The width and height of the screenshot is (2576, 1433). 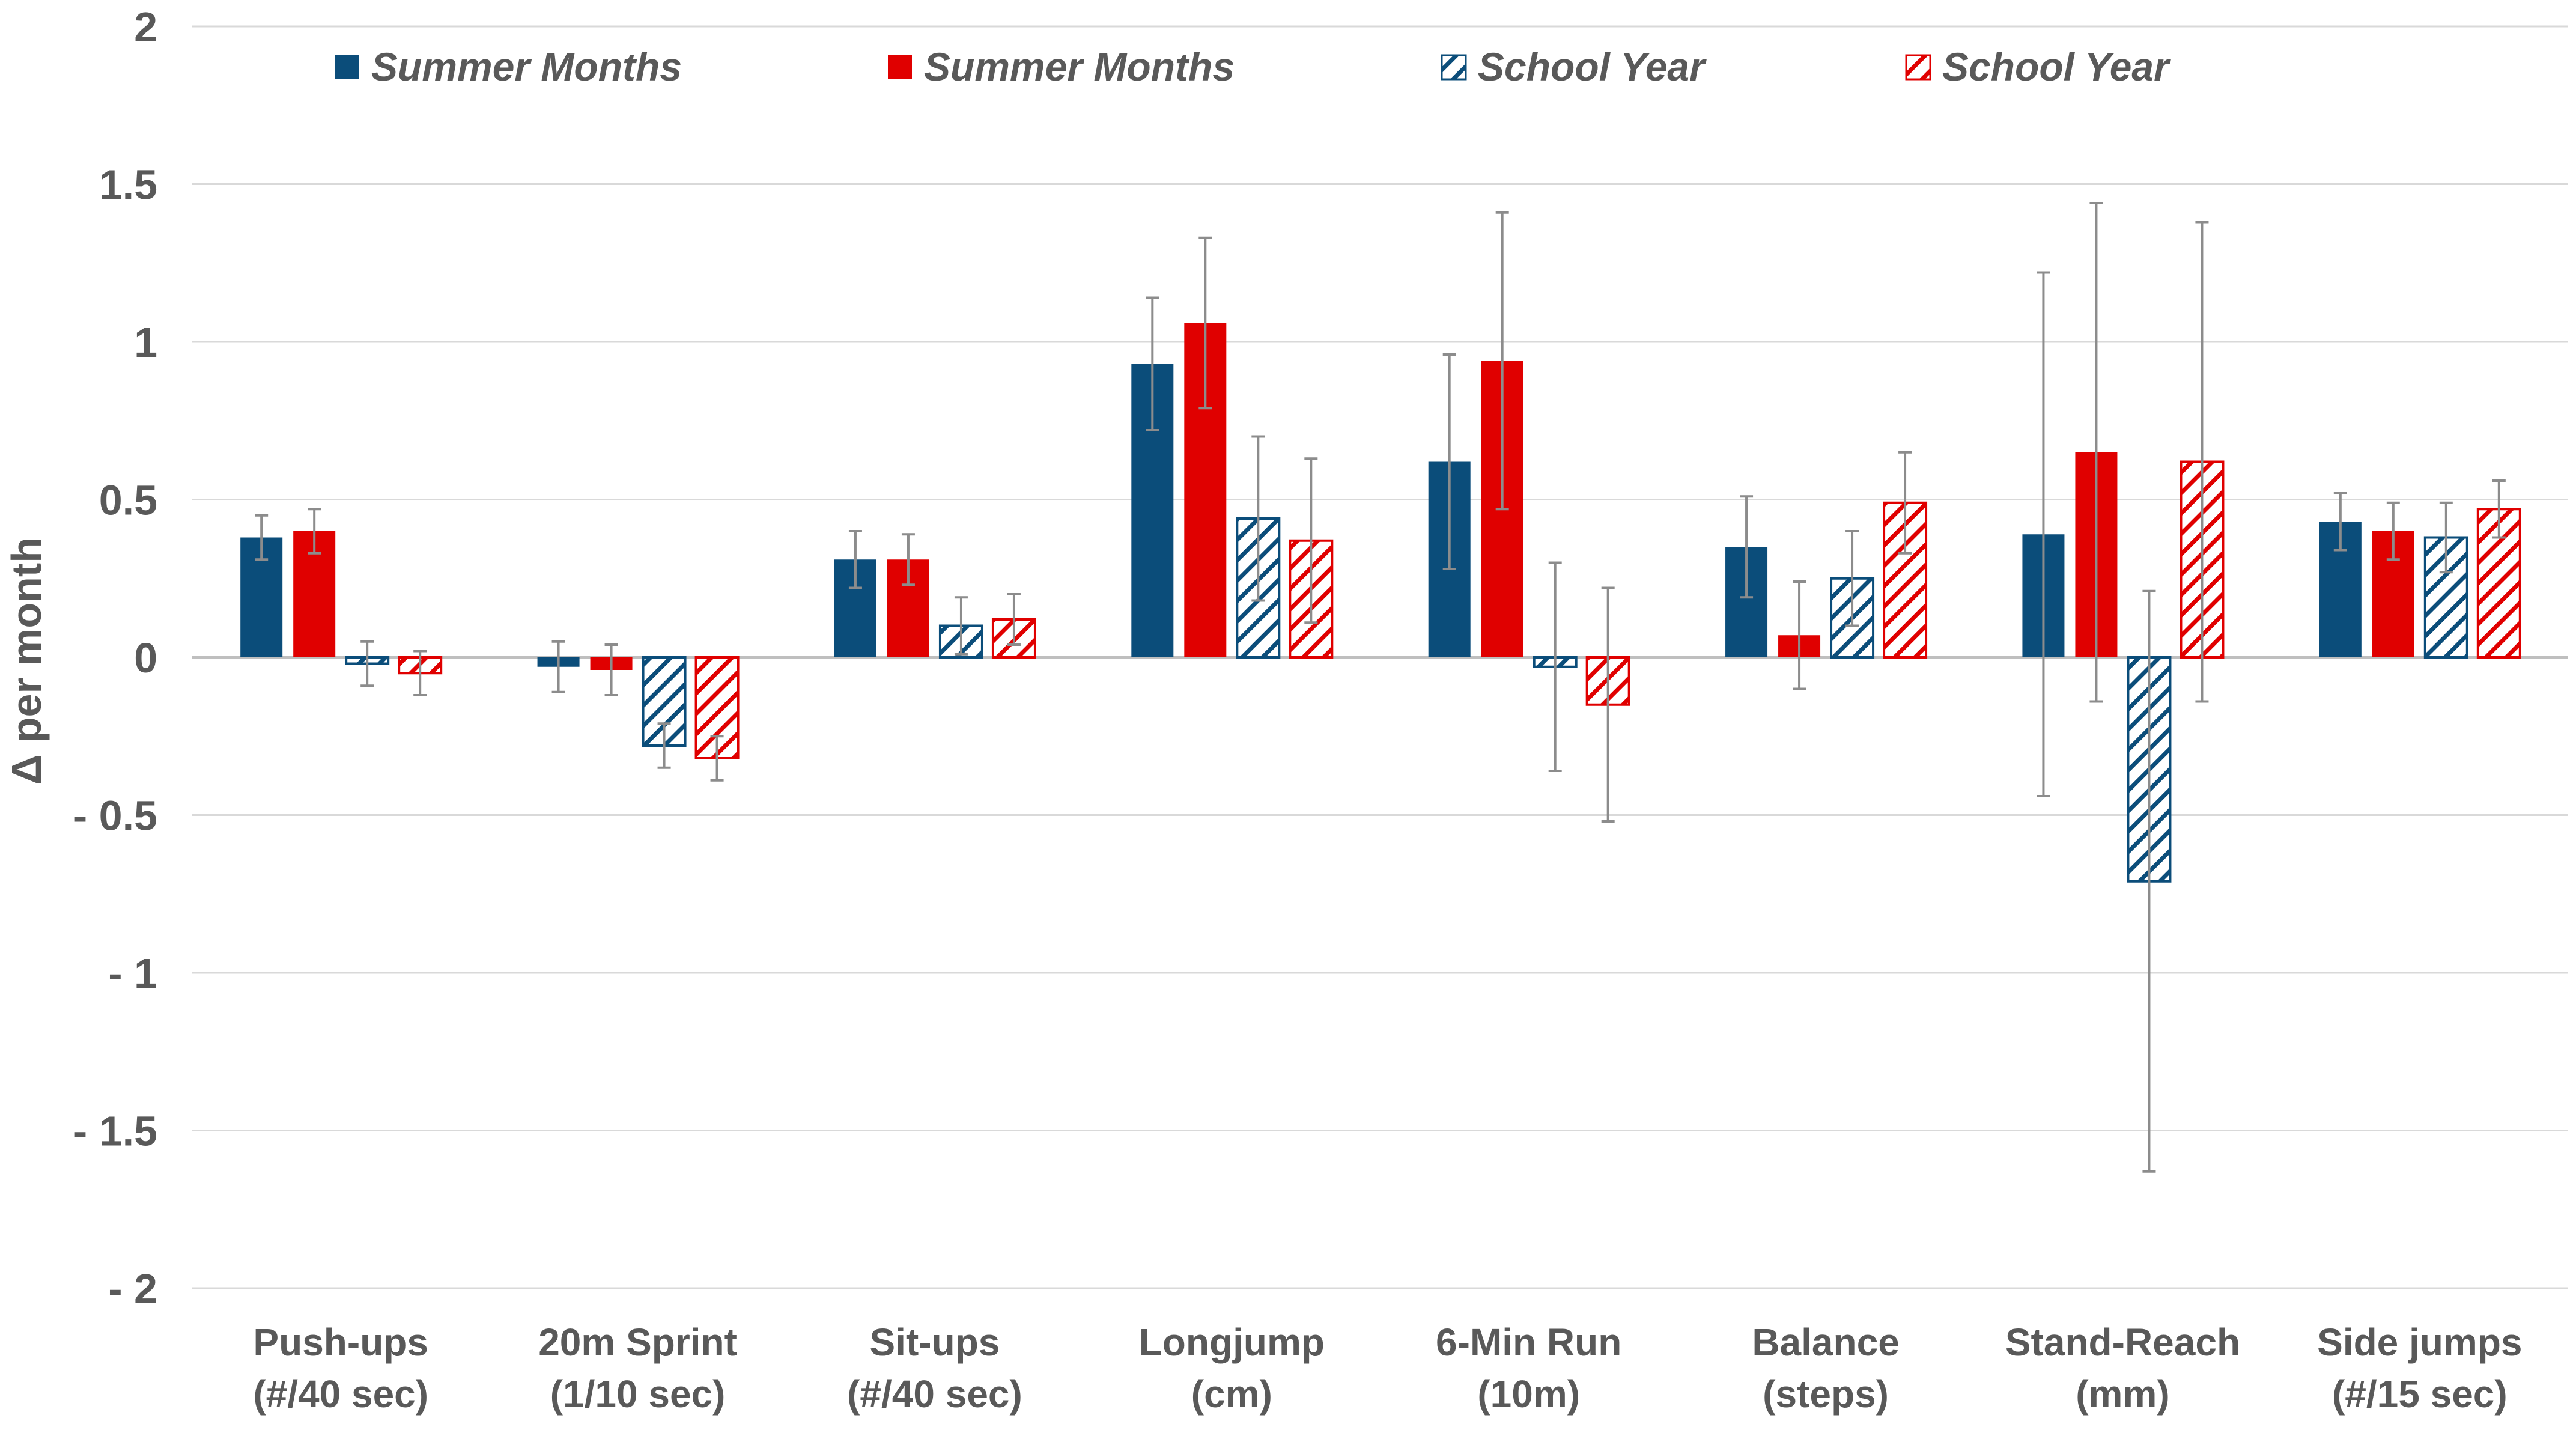 I want to click on x-tick-label: Balance, so click(x=1826, y=1342).